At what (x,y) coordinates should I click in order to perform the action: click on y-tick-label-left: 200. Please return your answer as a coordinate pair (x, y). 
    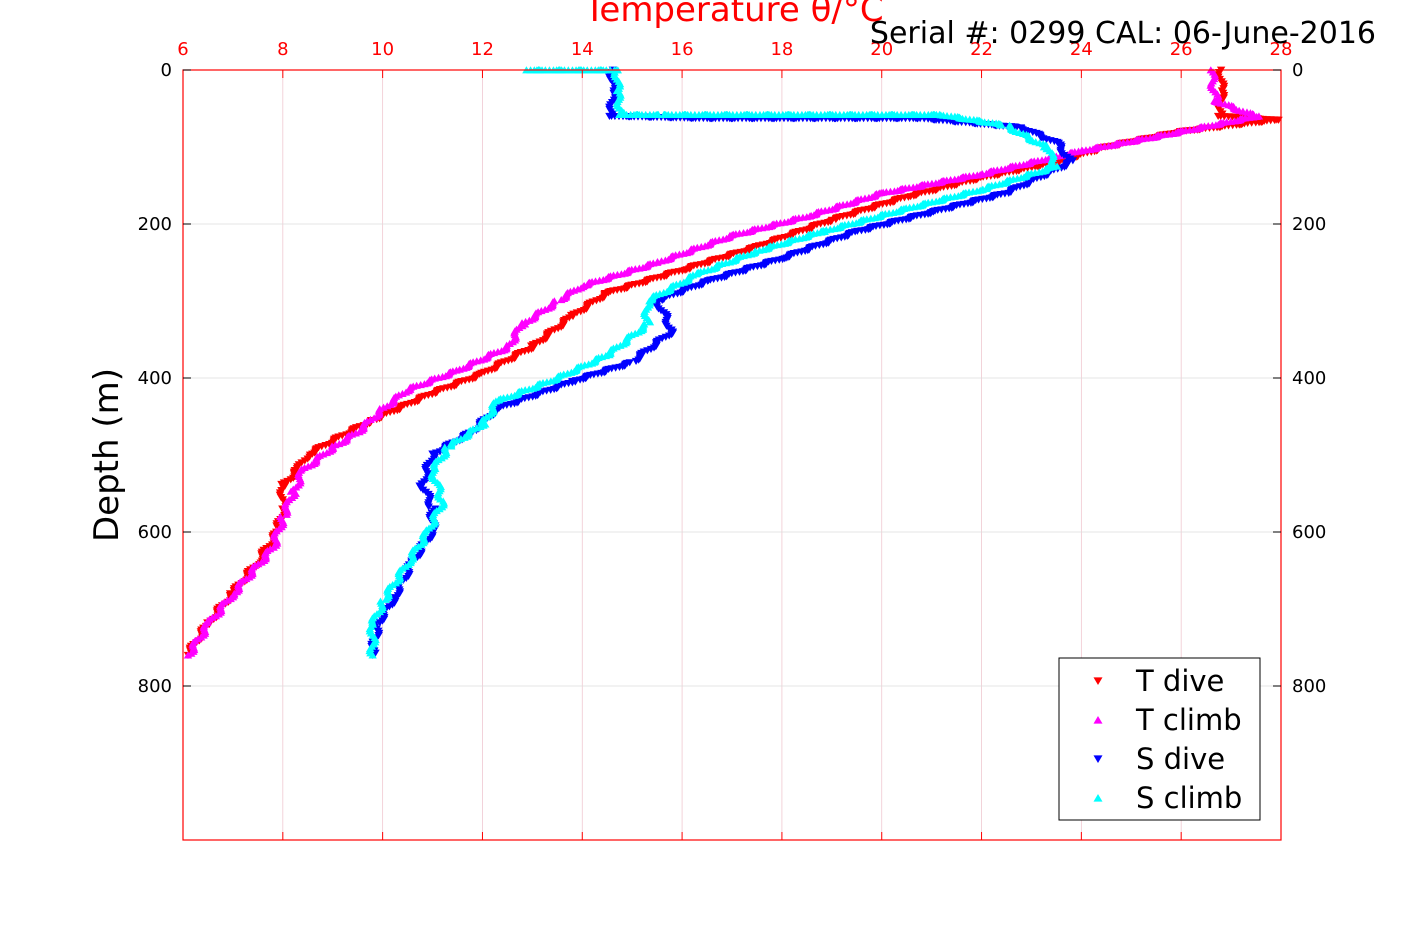
    Looking at the image, I should click on (155, 224).